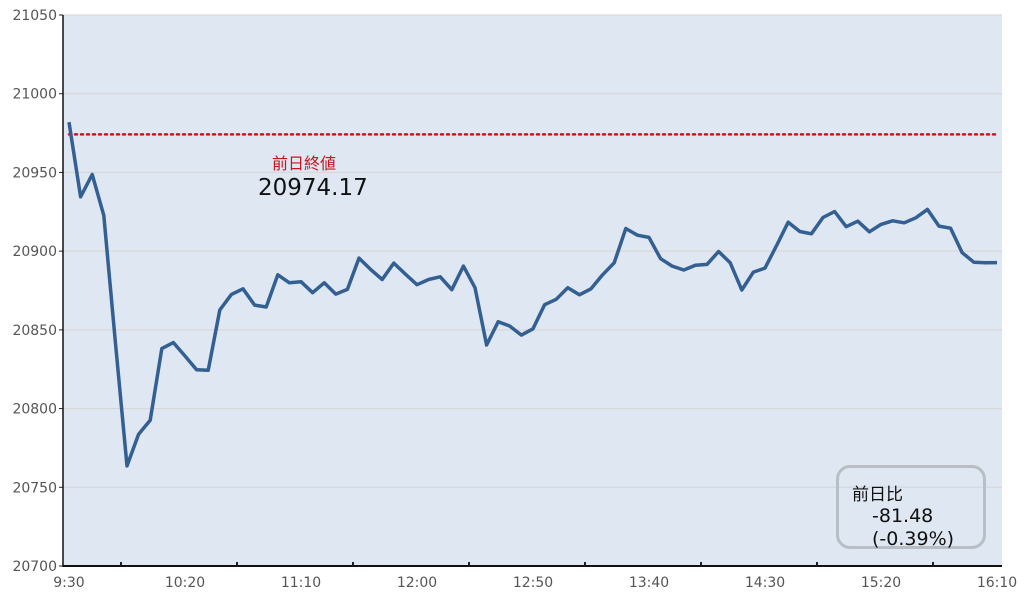 This screenshot has height=596, width=1028. I want to click on y-tick-label: 20900, so click(34, 252).